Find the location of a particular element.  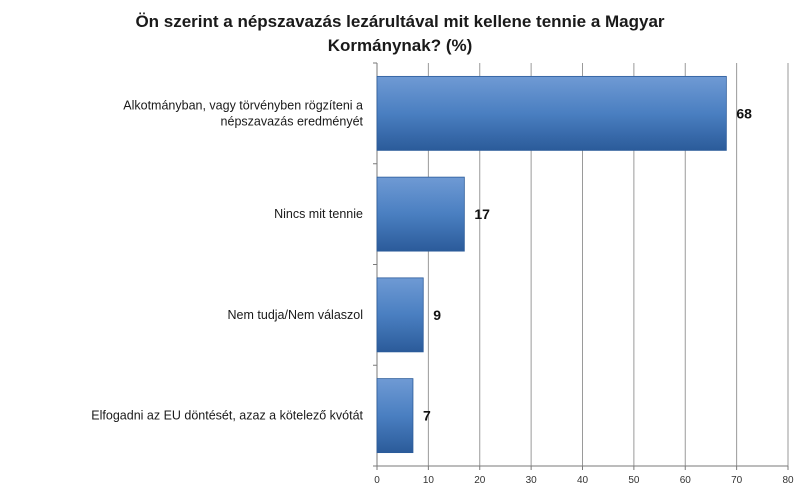

category-label-1: Nincs mit tennie is located at coordinates (318, 214).